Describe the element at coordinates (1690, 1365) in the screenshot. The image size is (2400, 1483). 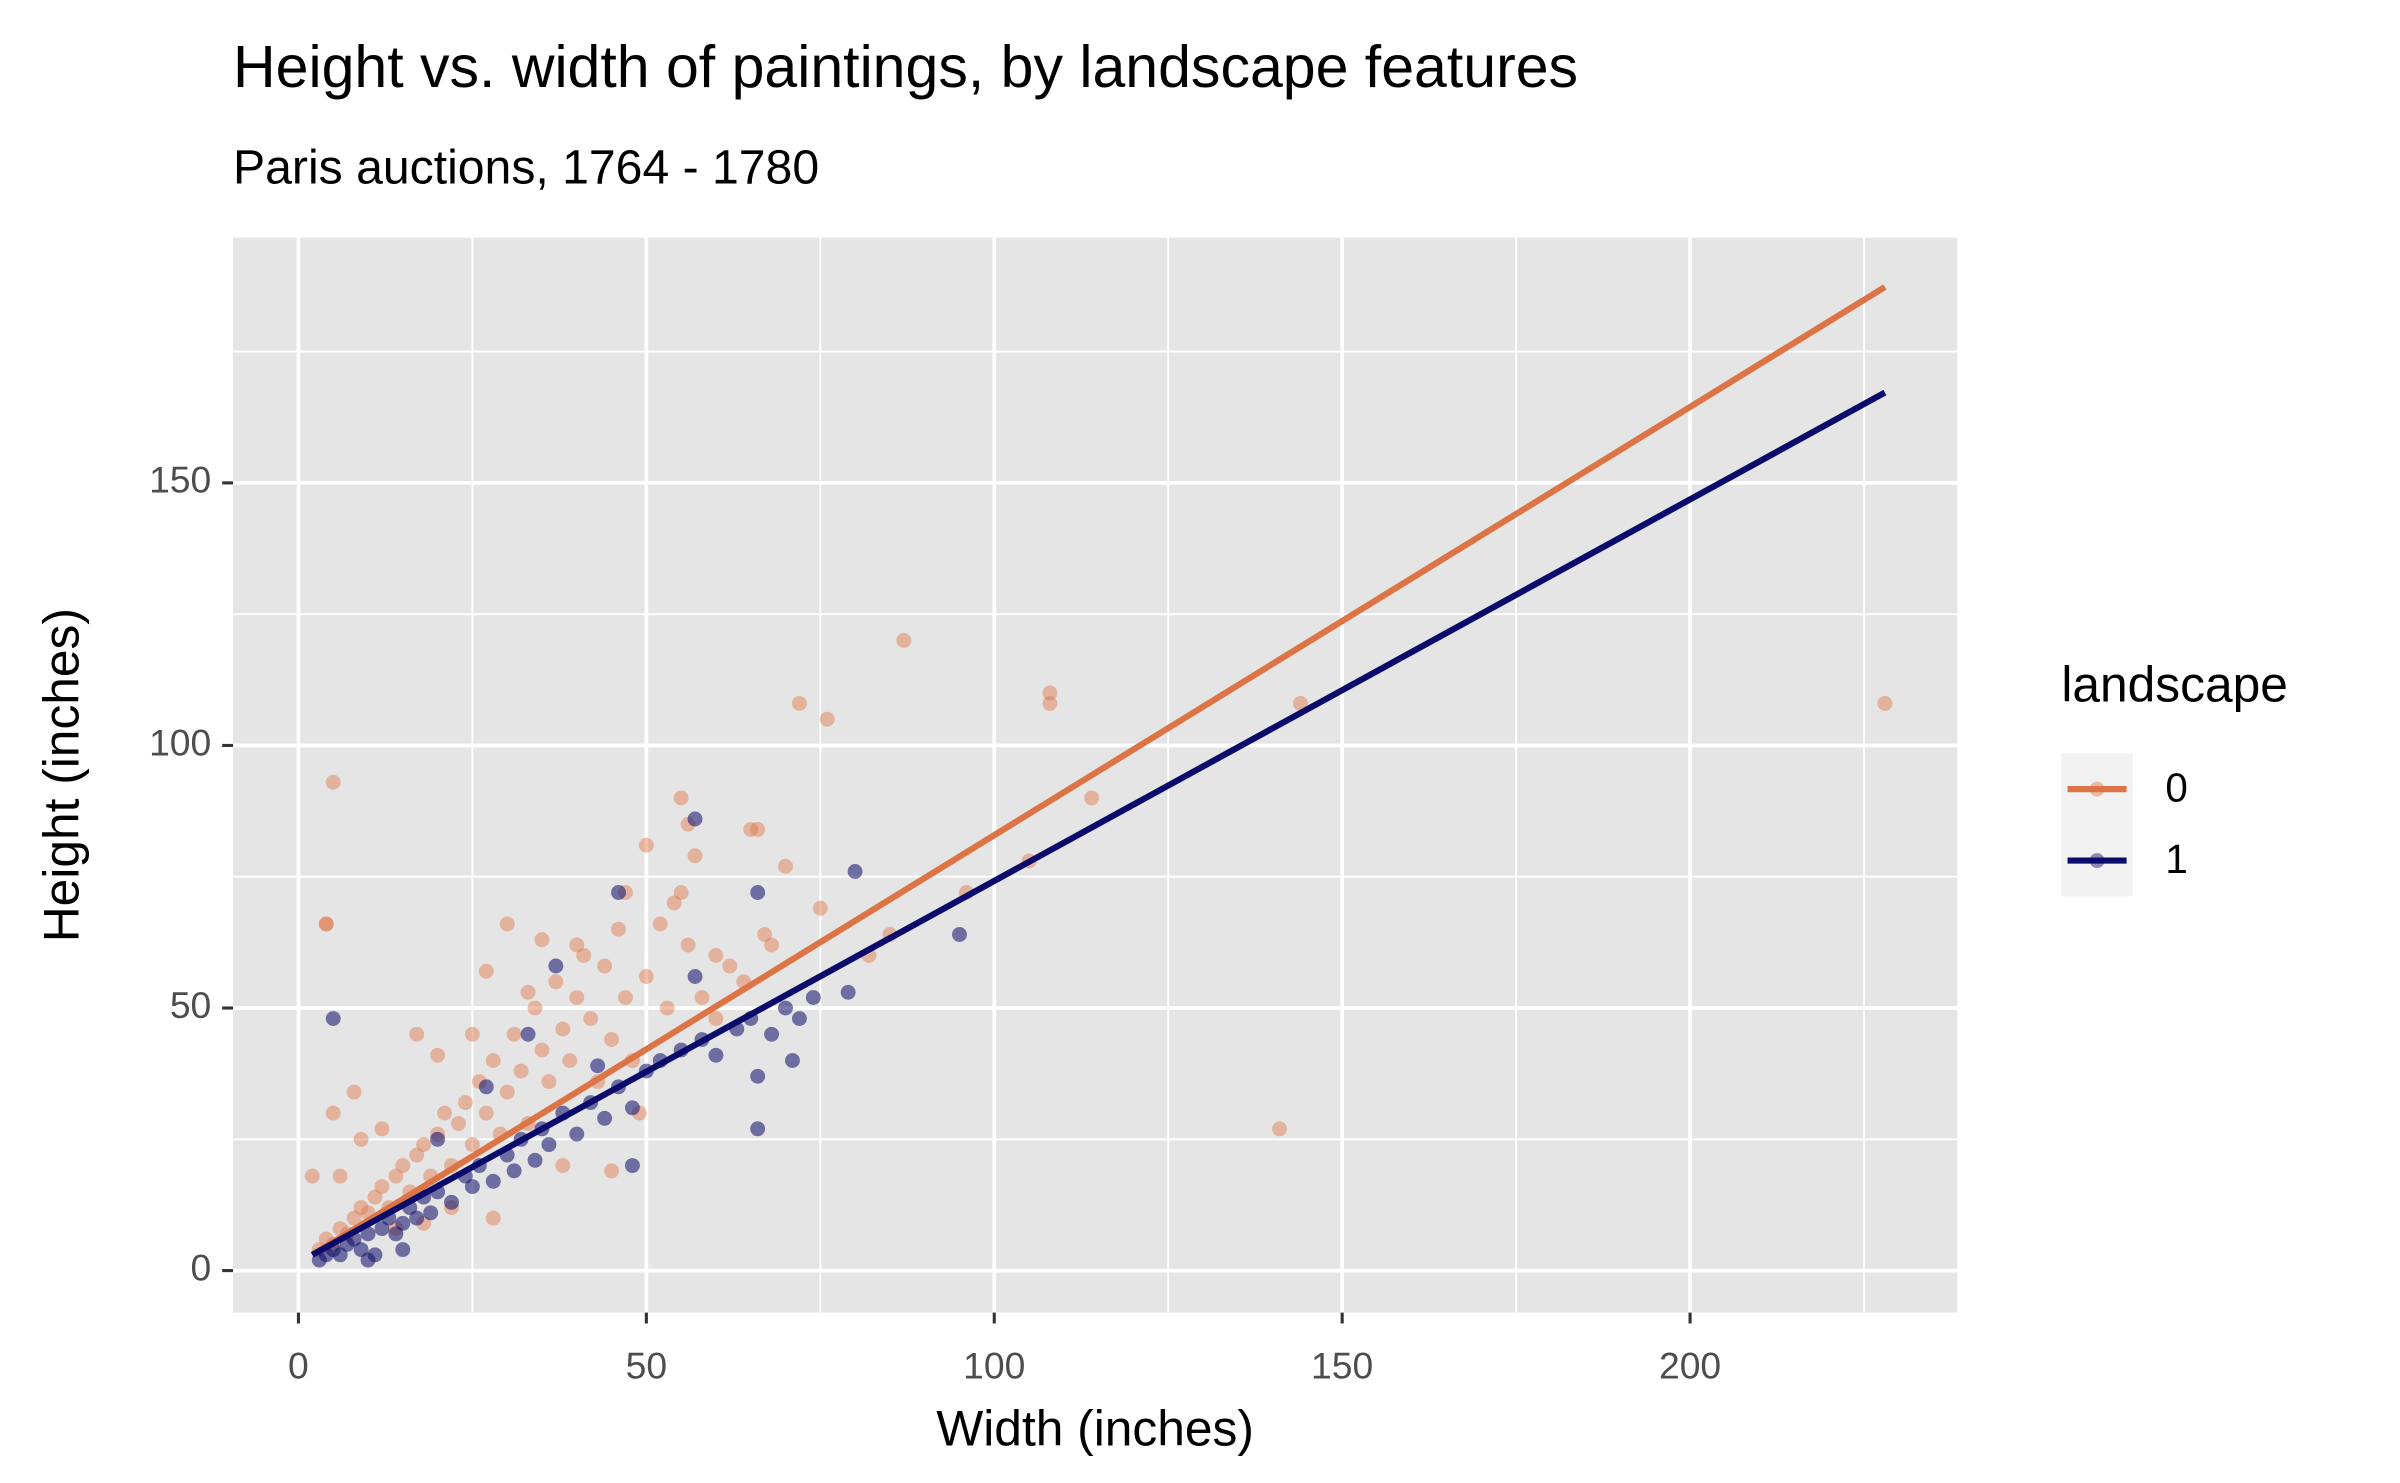
I see `x-tick-label: 200` at that location.